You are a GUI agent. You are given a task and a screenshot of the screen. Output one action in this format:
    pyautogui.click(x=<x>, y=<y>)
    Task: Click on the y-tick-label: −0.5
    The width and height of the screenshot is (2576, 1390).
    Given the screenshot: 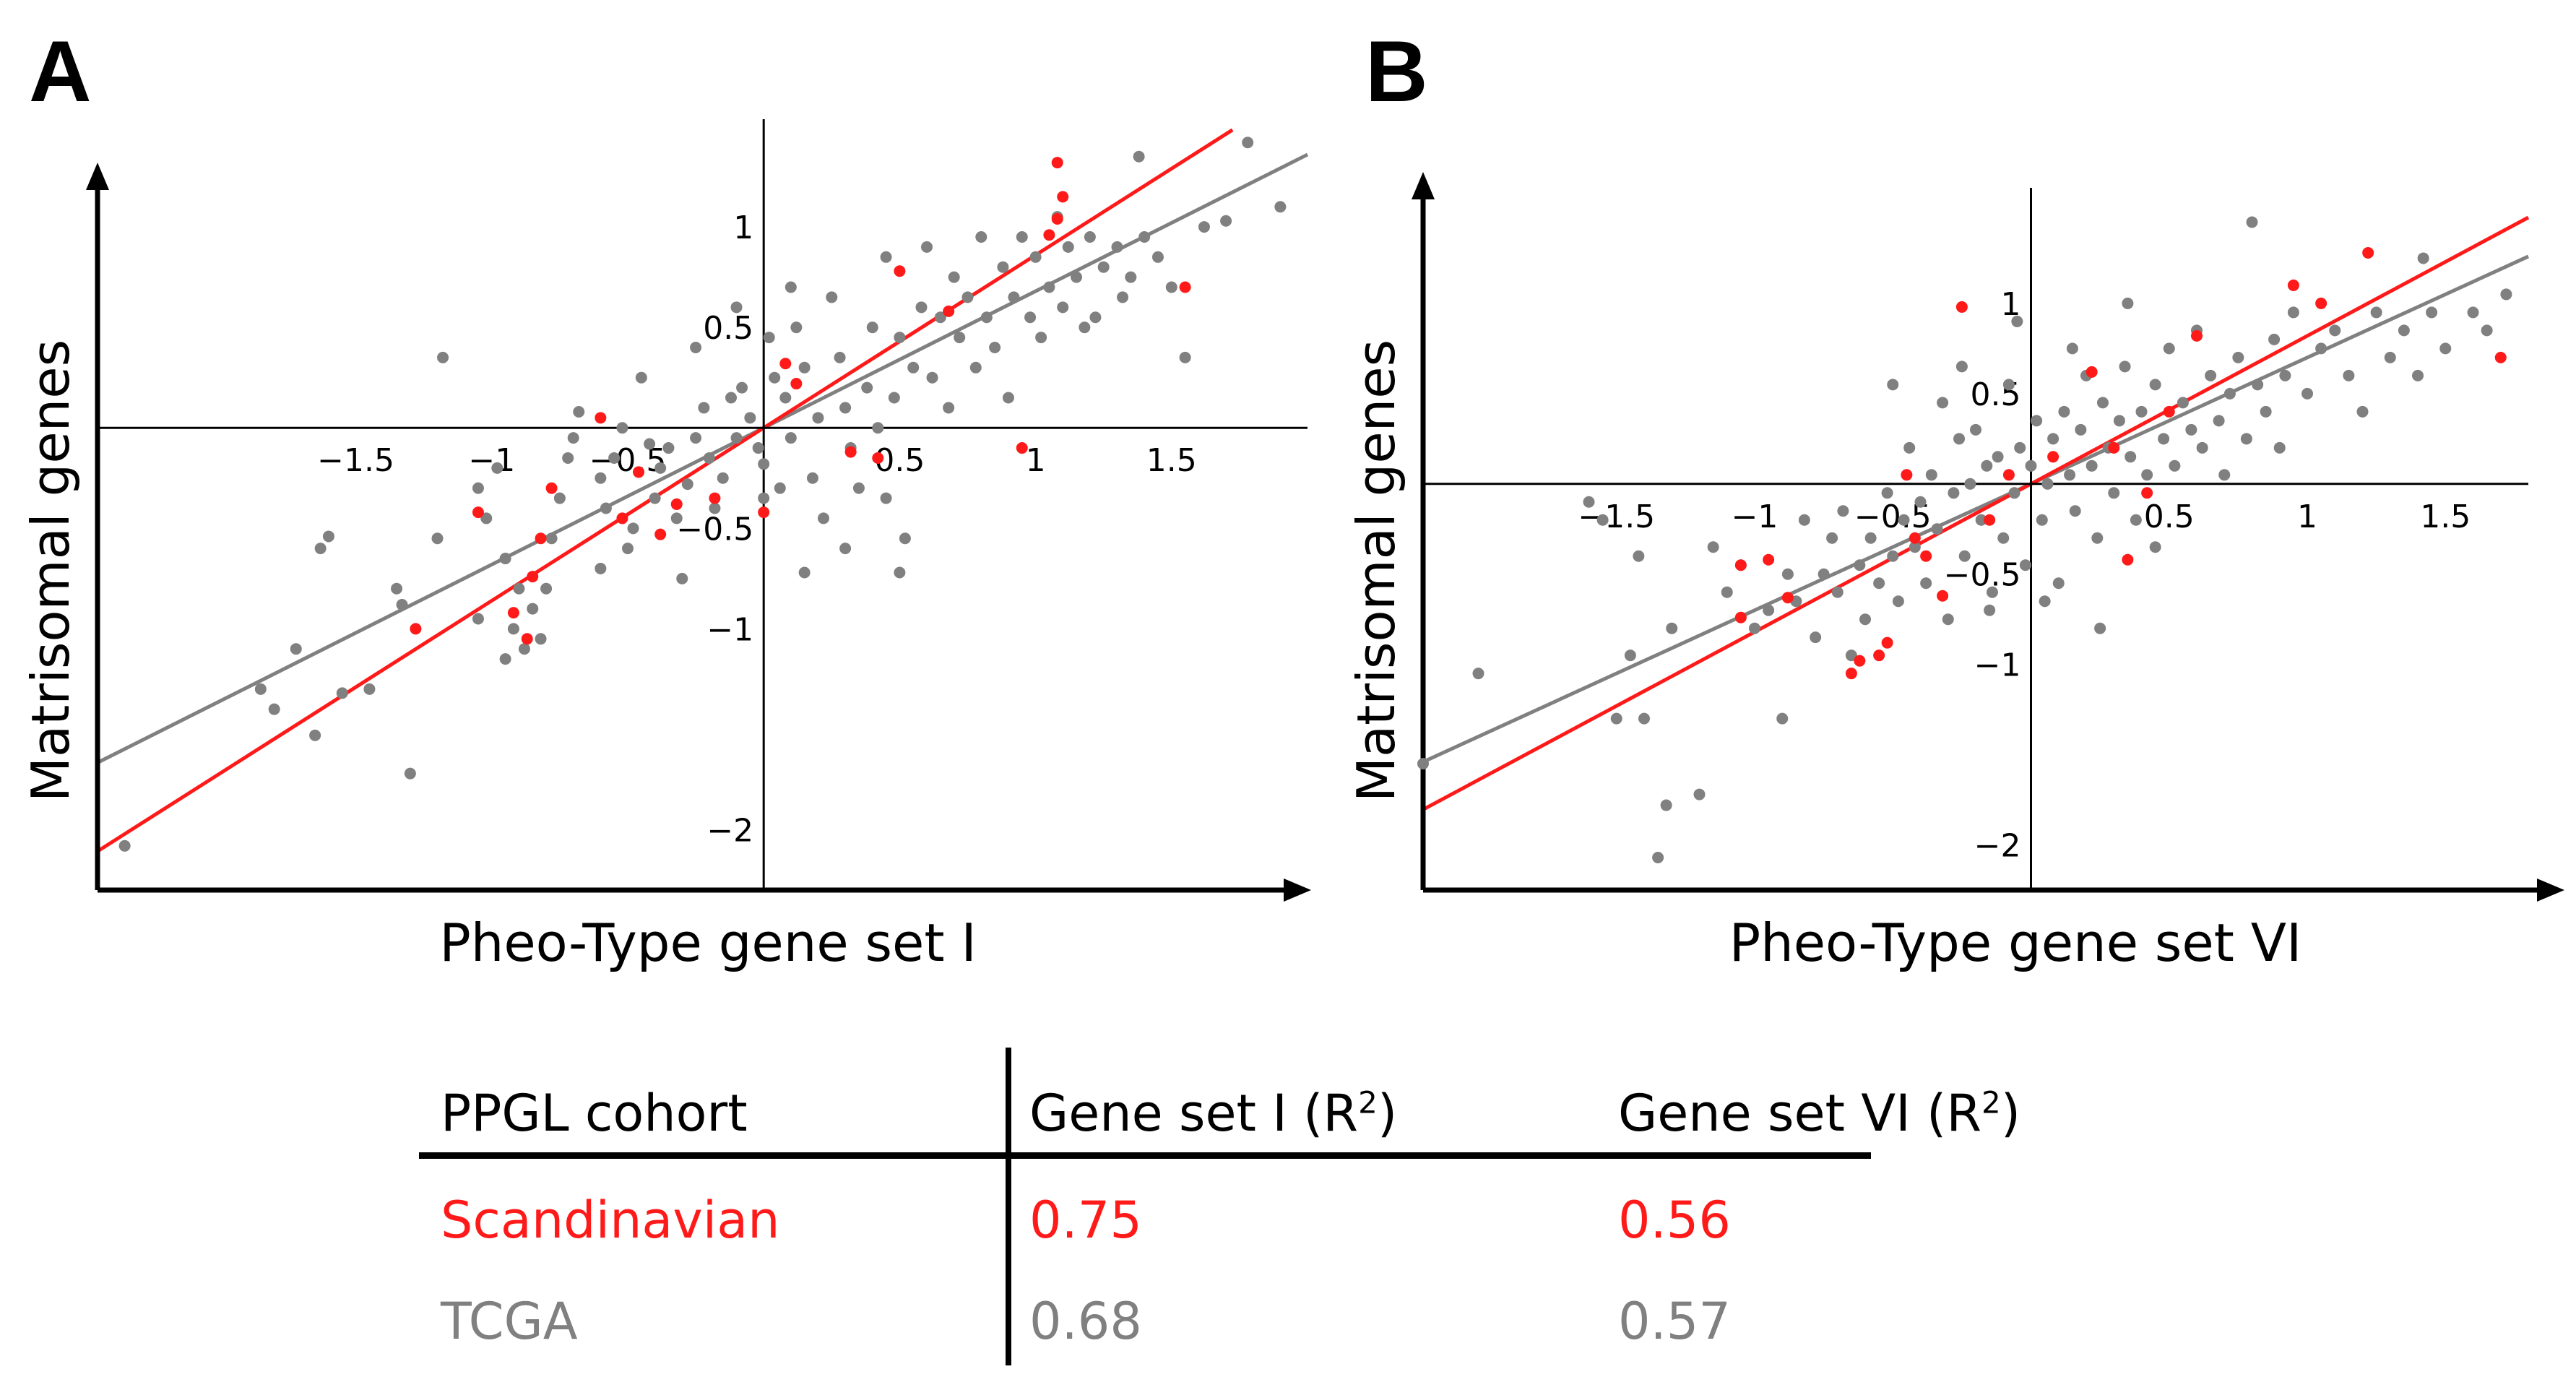 What is the action you would take?
    pyautogui.click(x=1983, y=575)
    